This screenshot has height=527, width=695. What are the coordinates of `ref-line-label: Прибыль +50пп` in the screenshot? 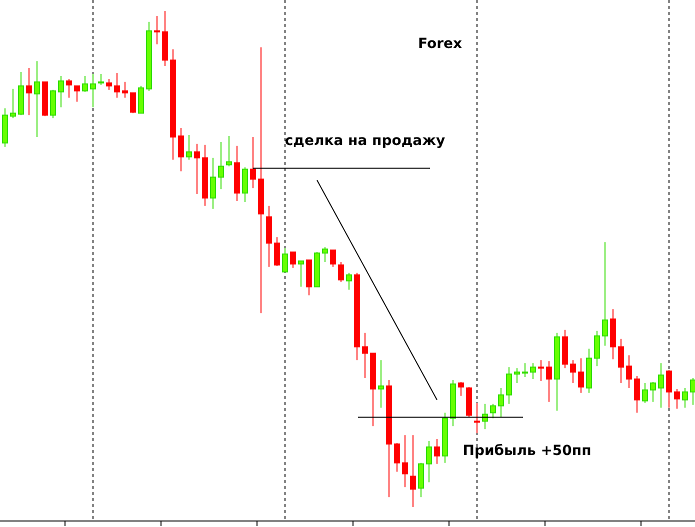 It's located at (527, 451).